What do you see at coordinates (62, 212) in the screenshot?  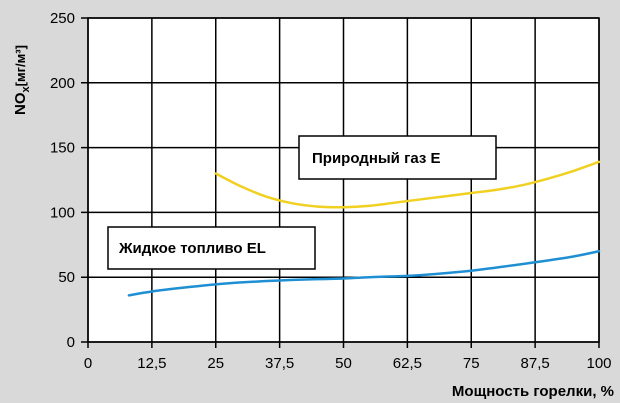 I see `y-tick-label: 100` at bounding box center [62, 212].